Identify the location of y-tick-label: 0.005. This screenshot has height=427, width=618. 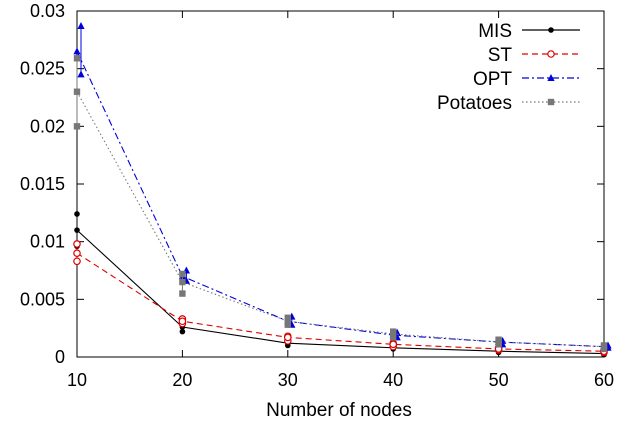
(42, 299).